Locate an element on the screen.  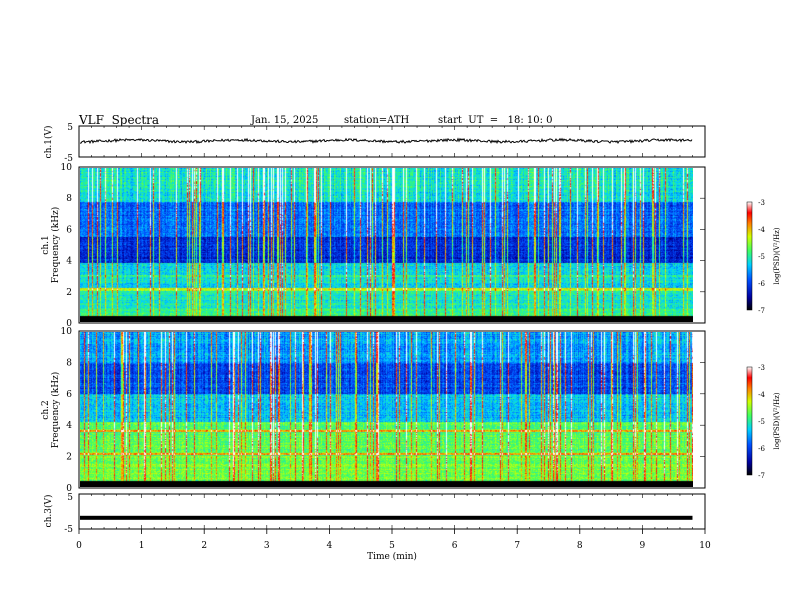
x-axis-label: Time (min) is located at coordinates (392, 556).